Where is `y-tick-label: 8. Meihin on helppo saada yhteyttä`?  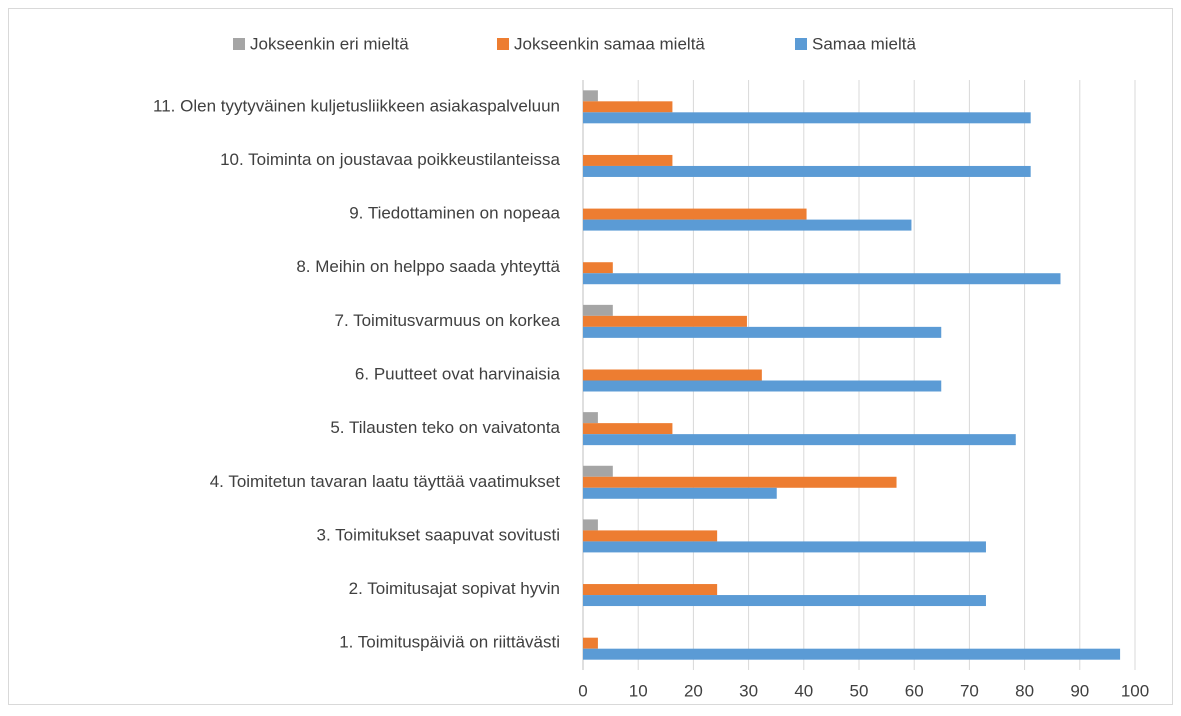
y-tick-label: 8. Meihin on helppo saada yhteyttä is located at coordinates (428, 266).